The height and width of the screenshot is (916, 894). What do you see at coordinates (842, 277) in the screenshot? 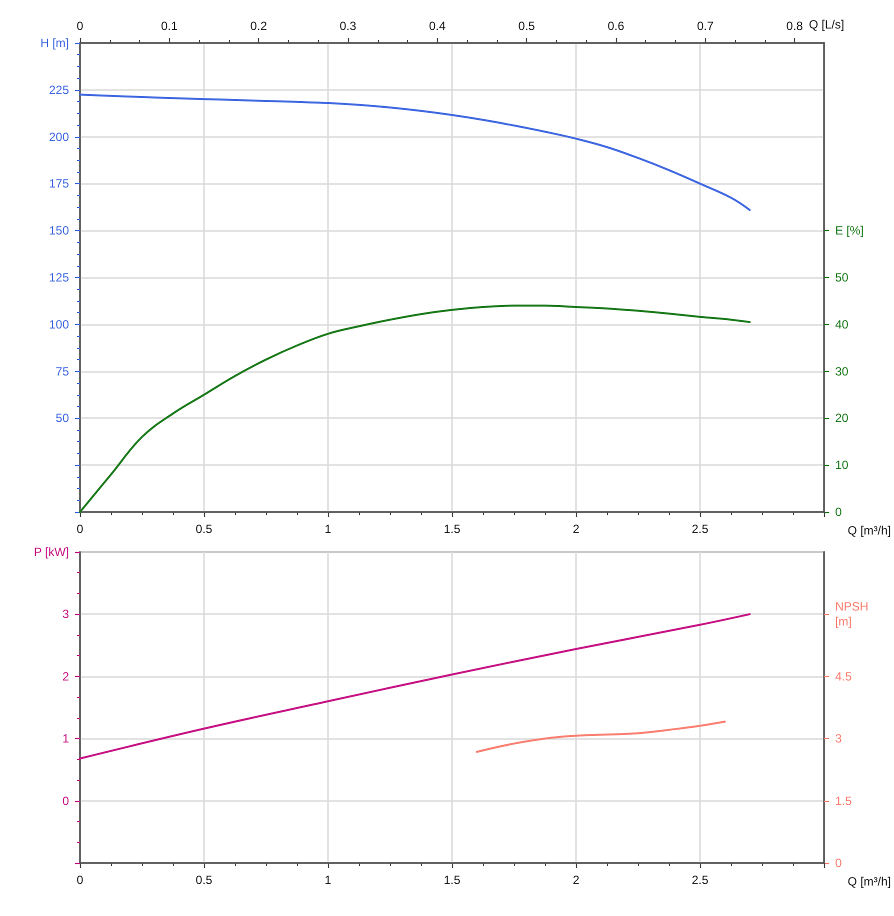
I see `y2-tick-label: 50` at bounding box center [842, 277].